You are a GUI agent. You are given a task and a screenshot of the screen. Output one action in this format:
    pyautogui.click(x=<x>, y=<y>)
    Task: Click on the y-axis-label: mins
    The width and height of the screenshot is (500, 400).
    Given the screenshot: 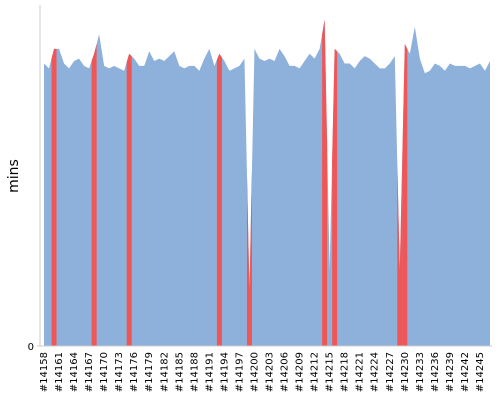 What is the action you would take?
    pyautogui.click(x=14, y=176)
    